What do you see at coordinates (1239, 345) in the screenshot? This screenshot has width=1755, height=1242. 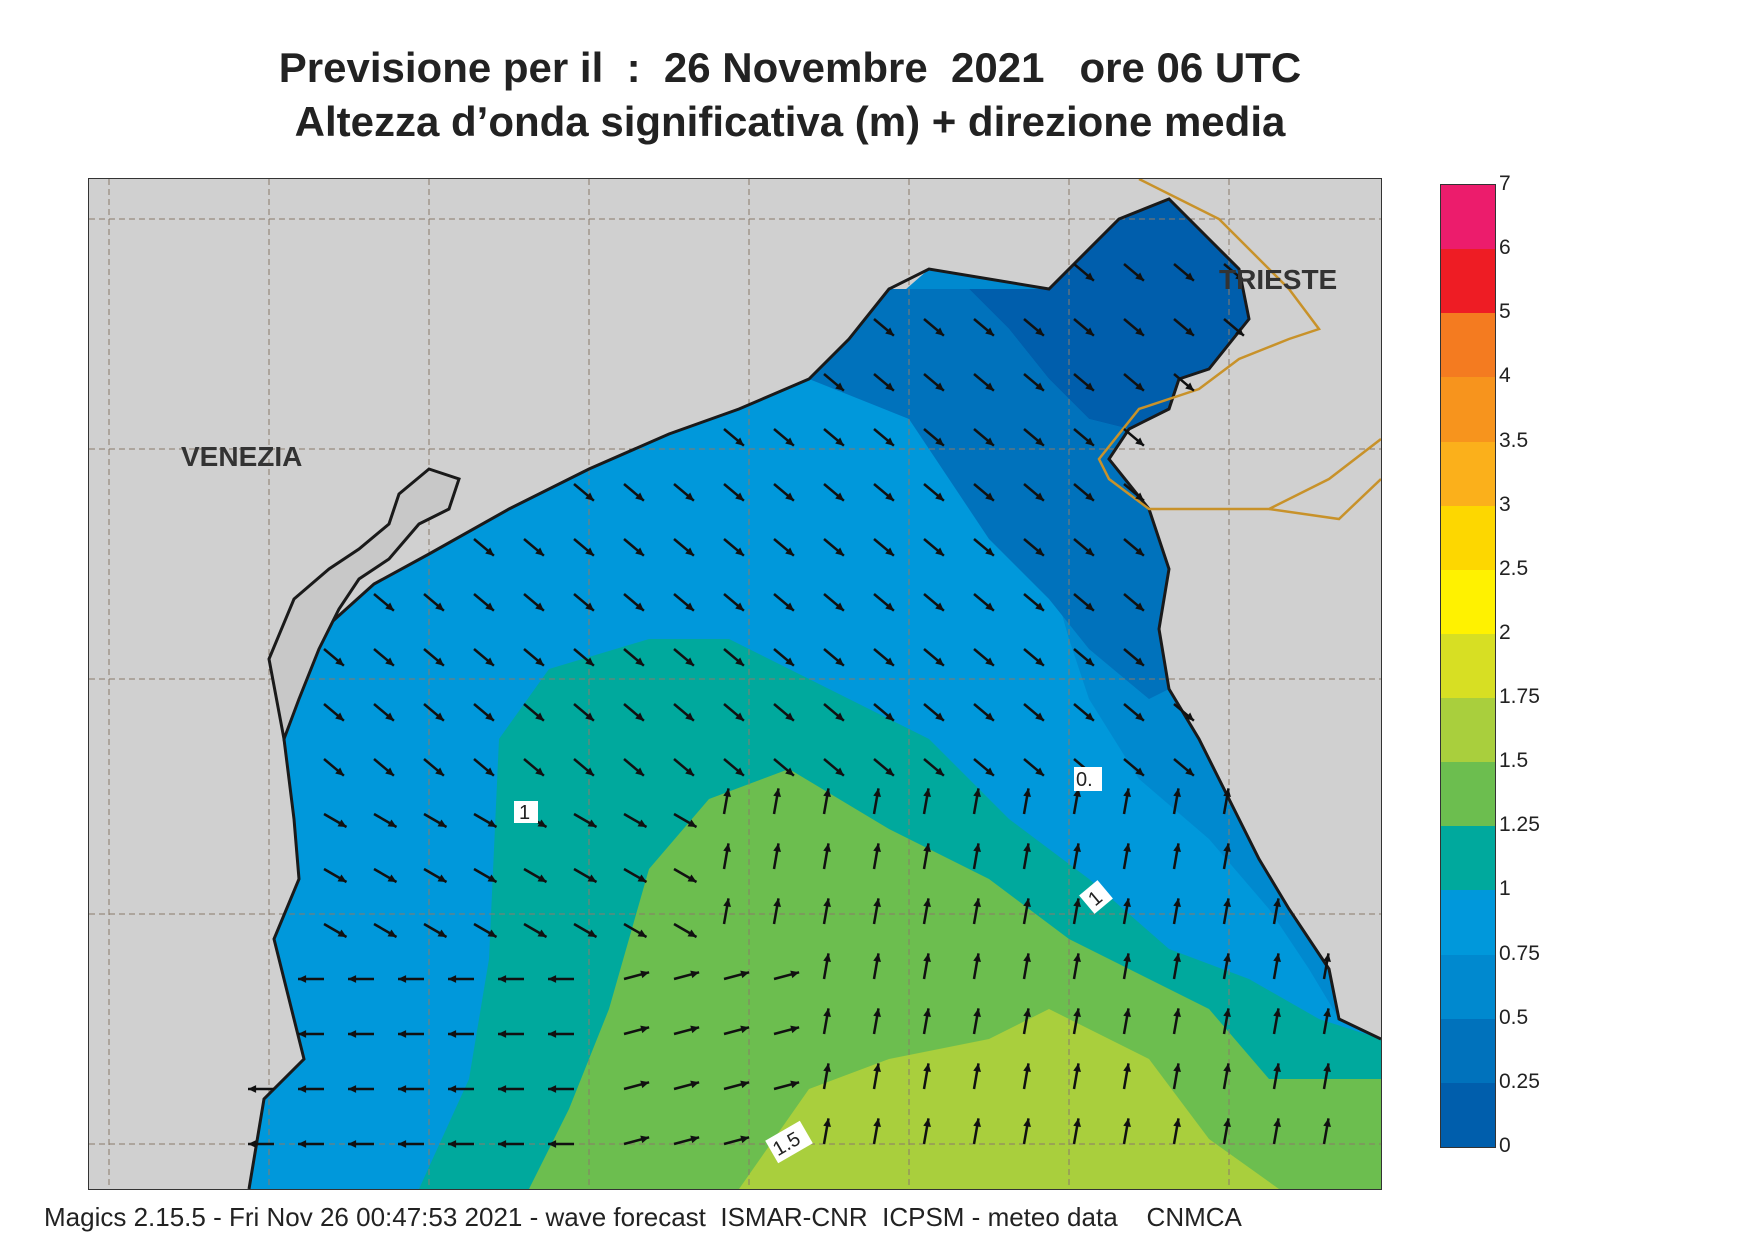 I see `istria-coast` at bounding box center [1239, 345].